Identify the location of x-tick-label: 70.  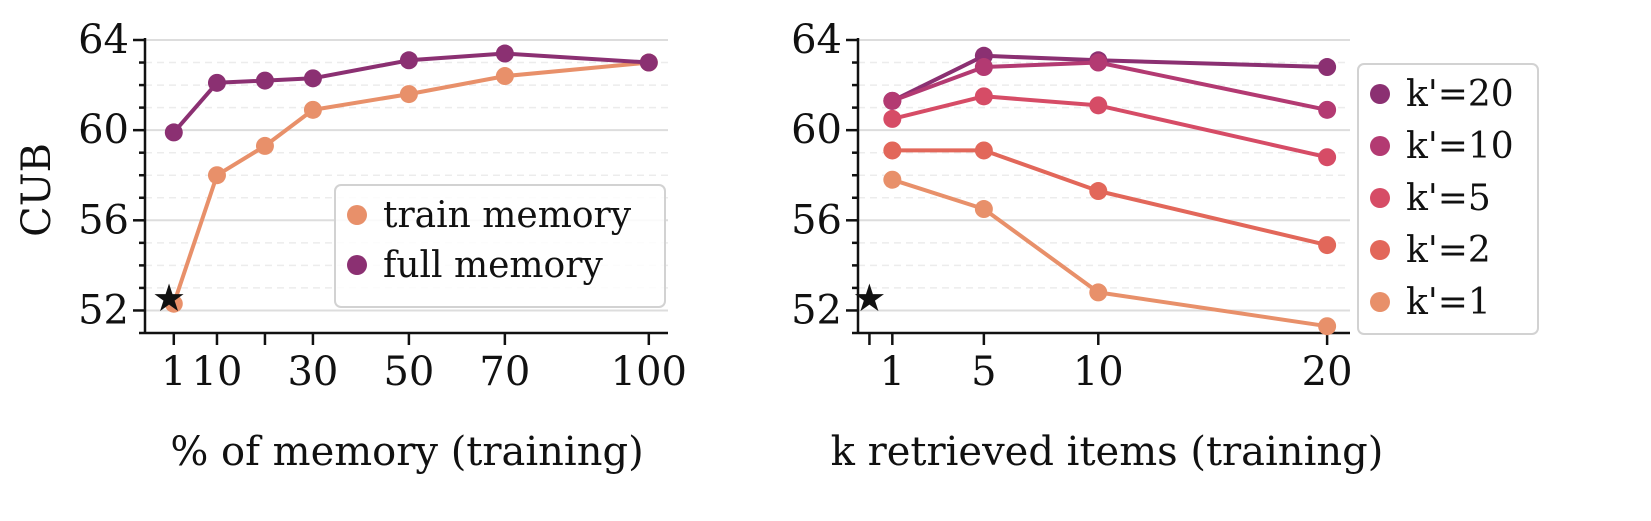
(504, 372).